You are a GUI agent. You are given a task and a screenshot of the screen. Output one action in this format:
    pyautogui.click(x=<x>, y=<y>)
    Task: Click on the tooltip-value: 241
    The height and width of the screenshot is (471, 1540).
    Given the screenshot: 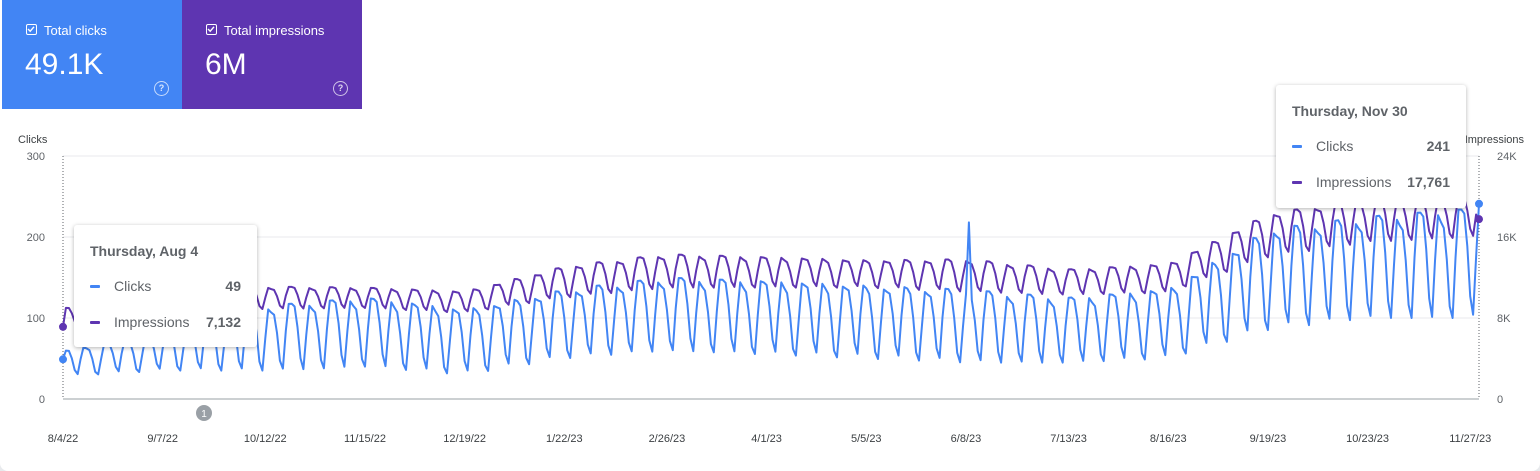 What is the action you would take?
    pyautogui.click(x=1438, y=146)
    